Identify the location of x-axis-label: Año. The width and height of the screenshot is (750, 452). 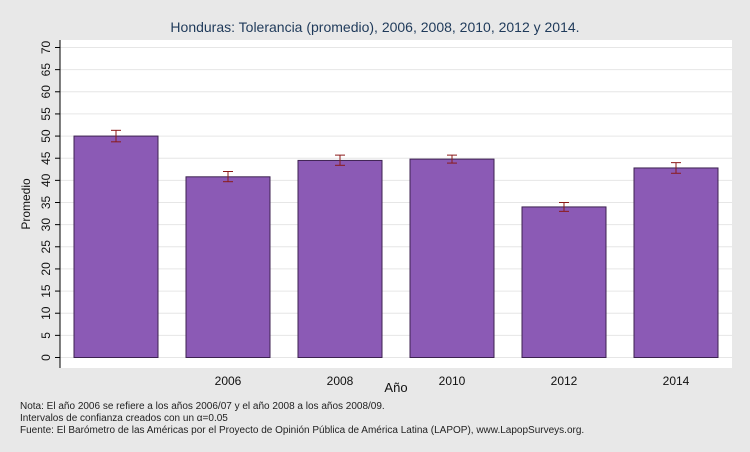
(395, 387).